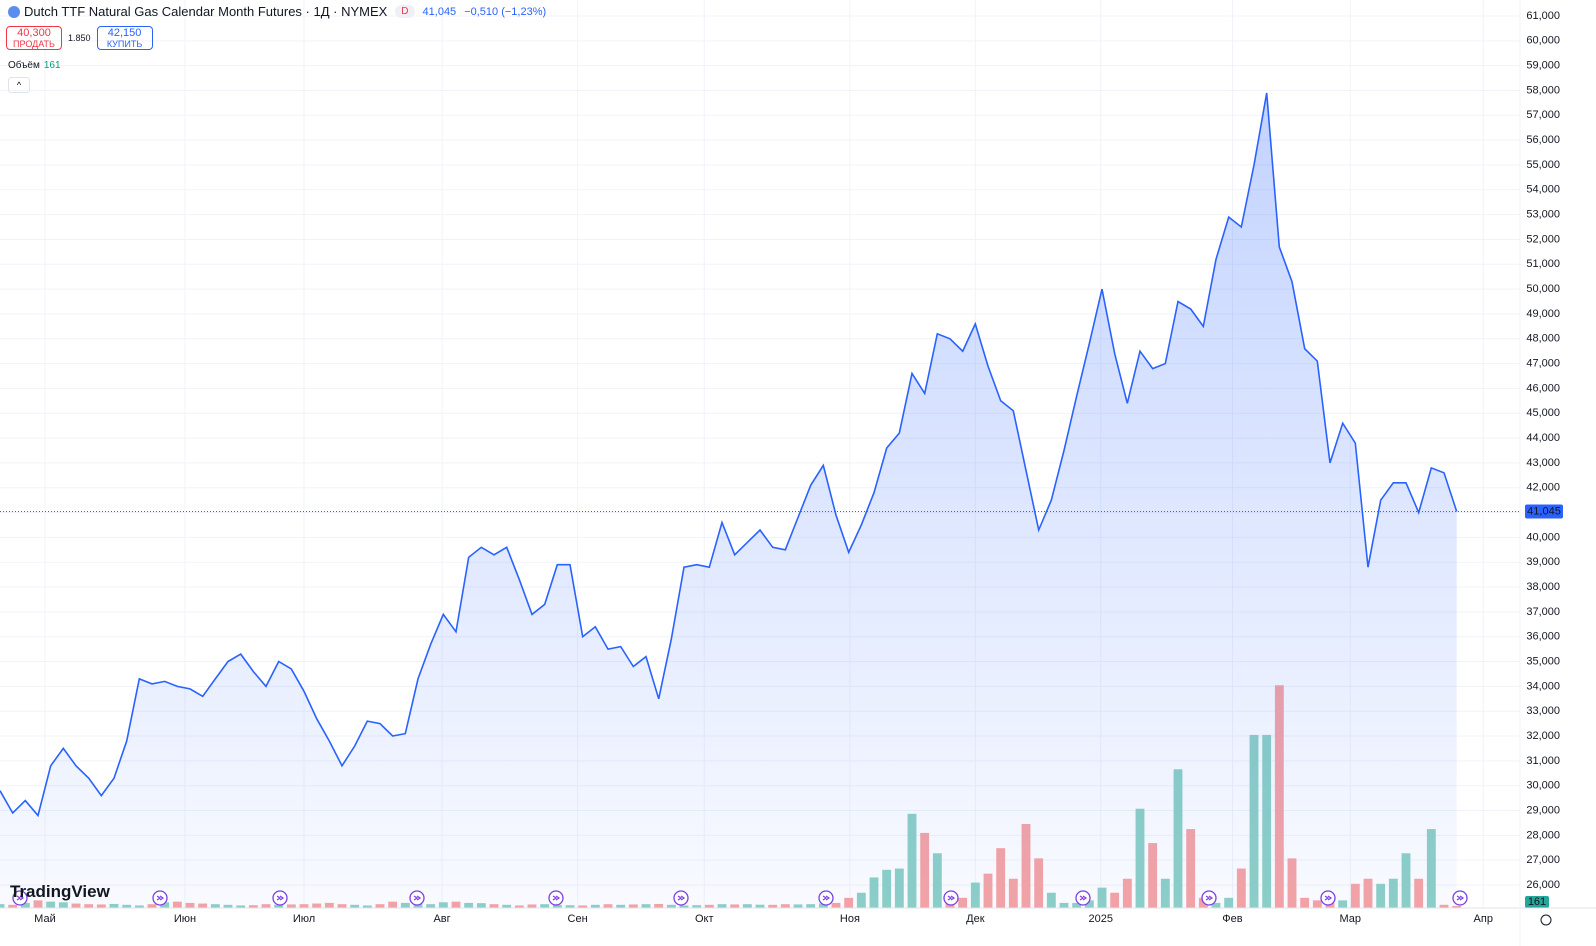 The image size is (1596, 946). Describe the element at coordinates (1543, 463) in the screenshot. I see `y-tick-label: 43,000` at that location.